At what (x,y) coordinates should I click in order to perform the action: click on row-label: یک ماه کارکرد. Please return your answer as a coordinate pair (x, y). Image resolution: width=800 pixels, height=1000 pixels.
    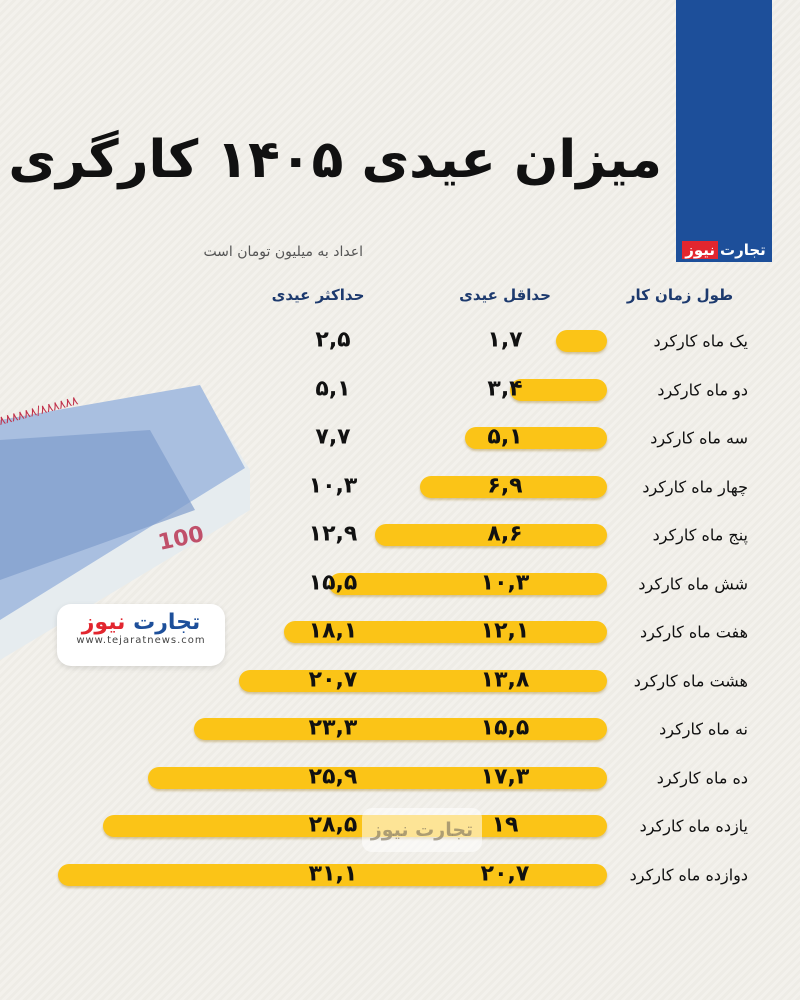
    Looking at the image, I should click on (700, 341).